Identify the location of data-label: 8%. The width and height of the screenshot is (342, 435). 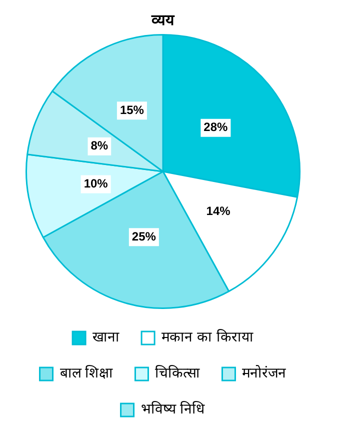
(99, 145).